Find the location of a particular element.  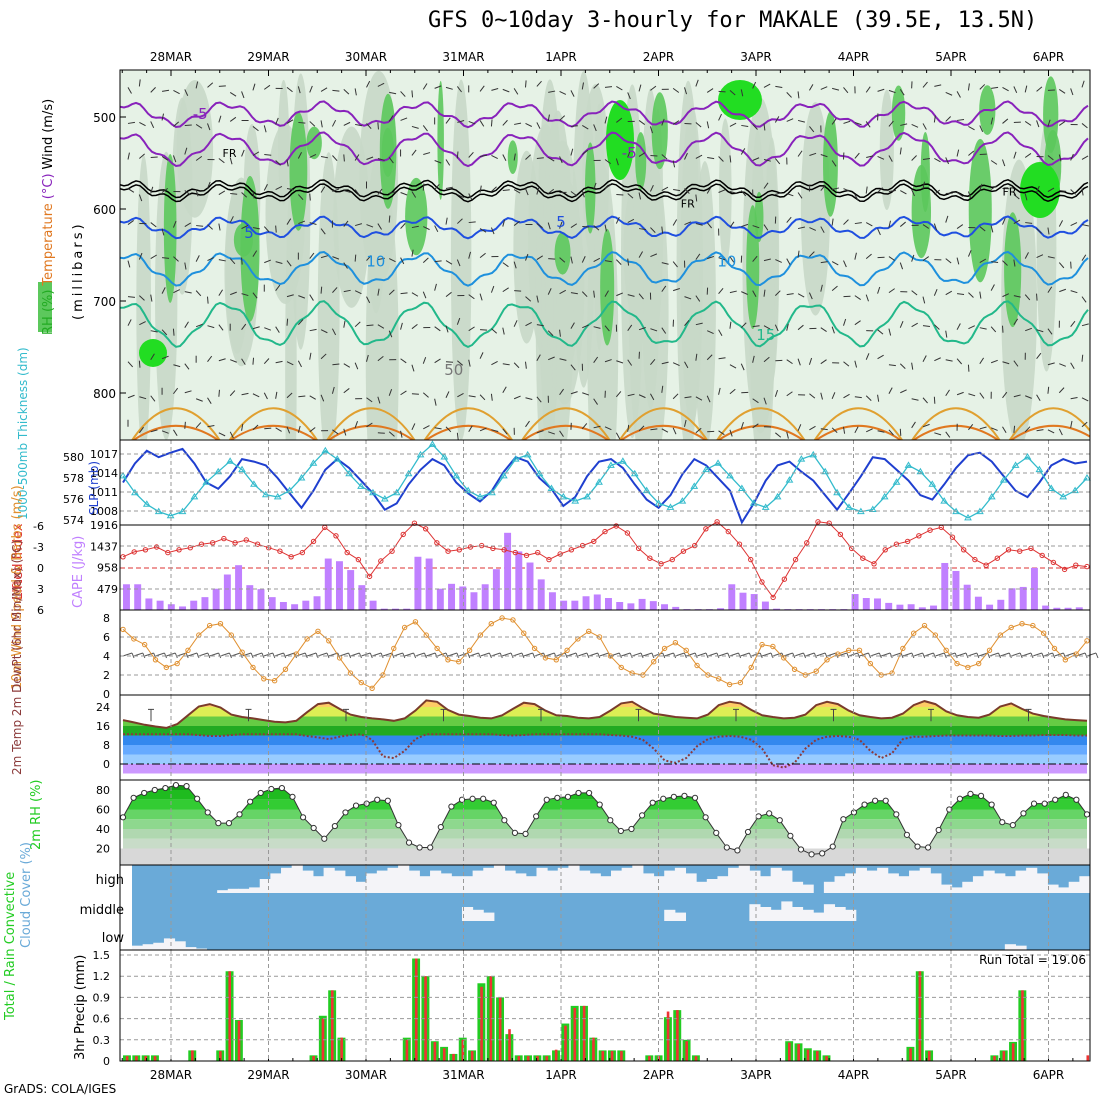

rh-tick-label: 80 is located at coordinates (103, 790).